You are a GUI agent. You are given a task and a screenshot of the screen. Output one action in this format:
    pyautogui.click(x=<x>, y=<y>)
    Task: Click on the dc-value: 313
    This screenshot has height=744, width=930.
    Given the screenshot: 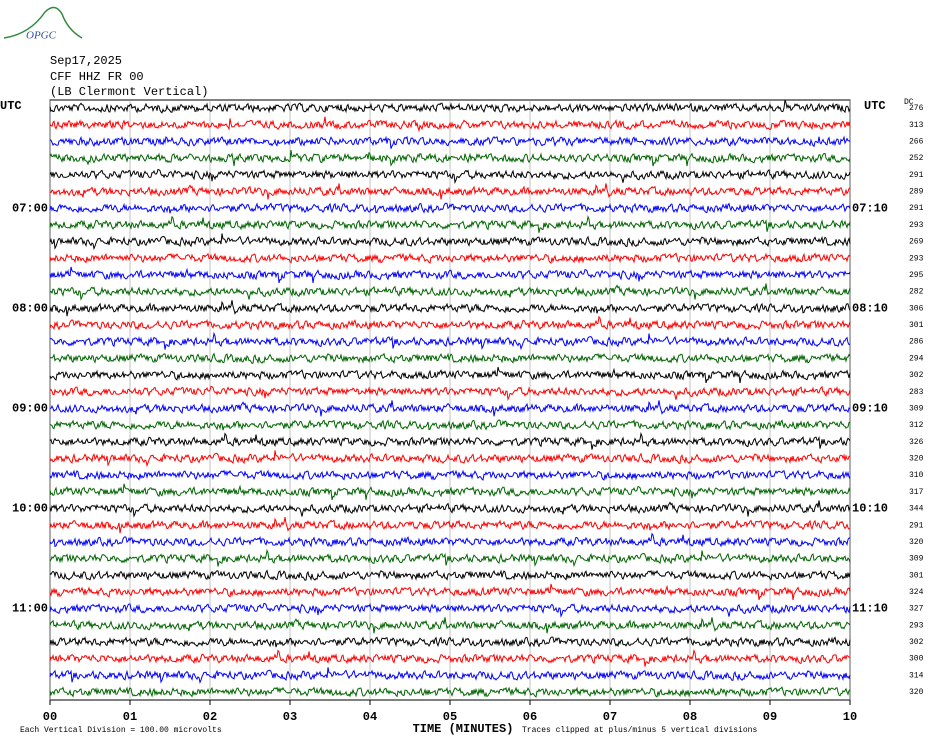 What is the action you would take?
    pyautogui.click(x=916, y=125)
    